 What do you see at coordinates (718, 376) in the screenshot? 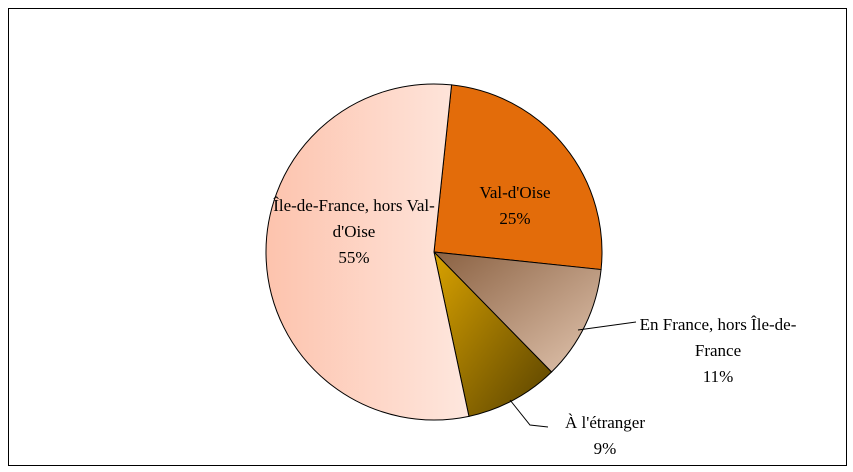
I see `value-label: 11%` at bounding box center [718, 376].